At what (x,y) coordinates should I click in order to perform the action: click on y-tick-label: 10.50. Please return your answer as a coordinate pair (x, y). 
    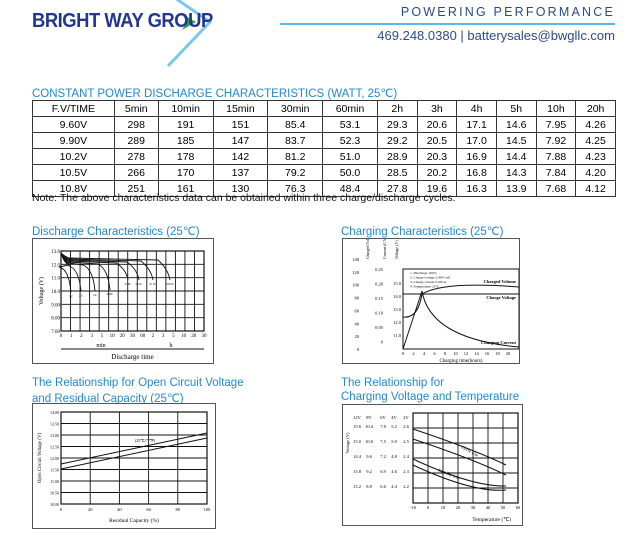
    Looking at the image, I should click on (54, 493).